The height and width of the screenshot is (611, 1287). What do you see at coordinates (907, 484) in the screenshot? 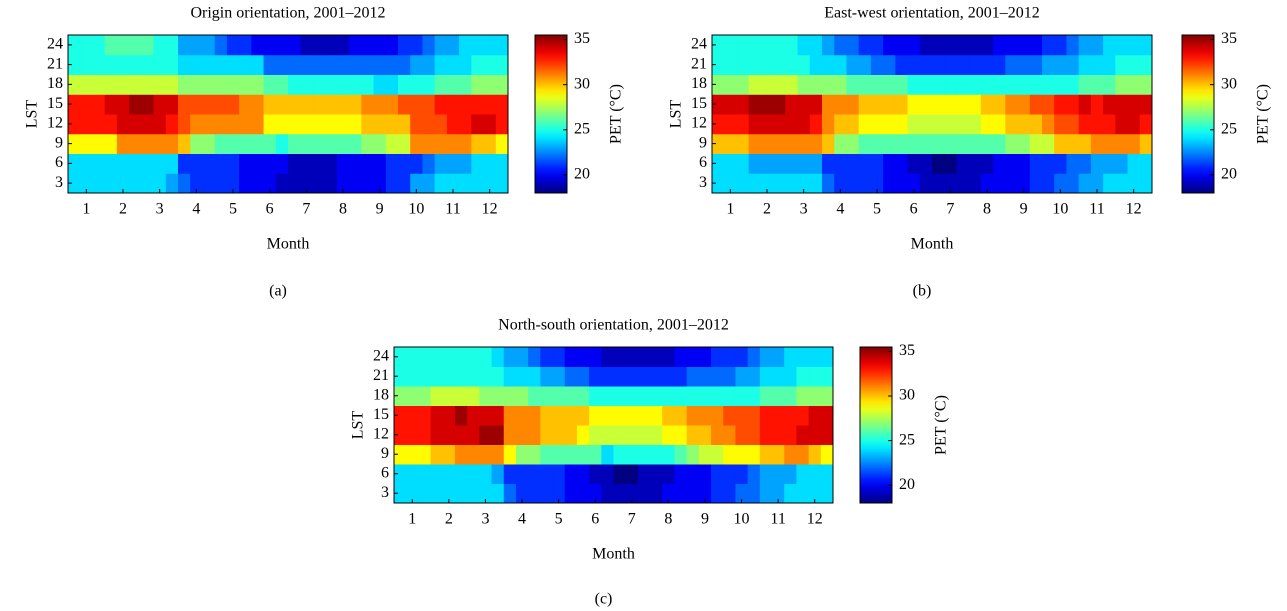
I see `colorbar-tick-label: 20` at bounding box center [907, 484].